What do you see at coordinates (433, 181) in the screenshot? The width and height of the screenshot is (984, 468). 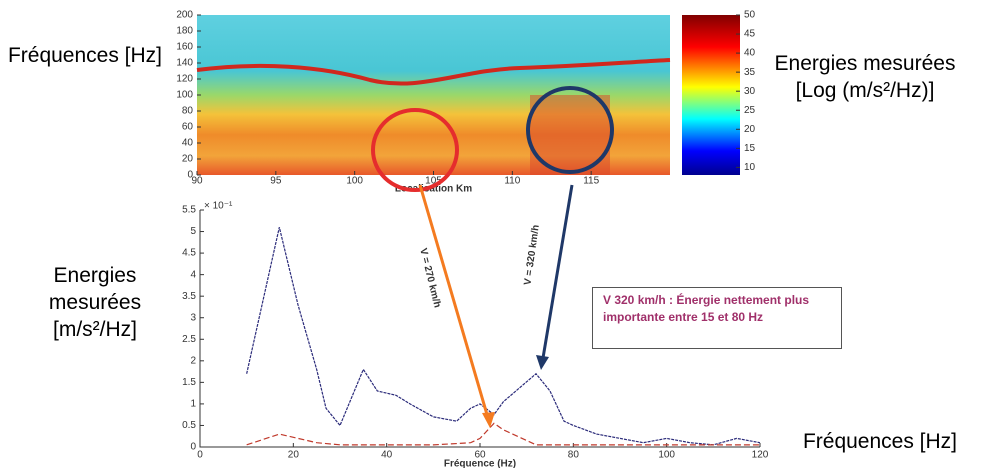 I see `x-tick-label: 105` at bounding box center [433, 181].